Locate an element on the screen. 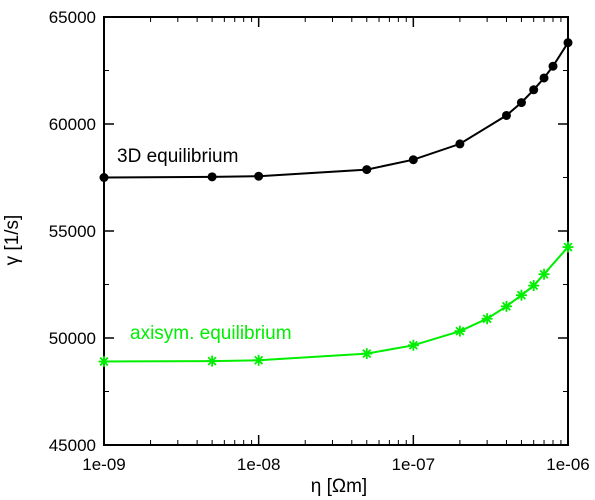 The image size is (595, 500). x-axis-label: η [Ωm] is located at coordinates (339, 486).